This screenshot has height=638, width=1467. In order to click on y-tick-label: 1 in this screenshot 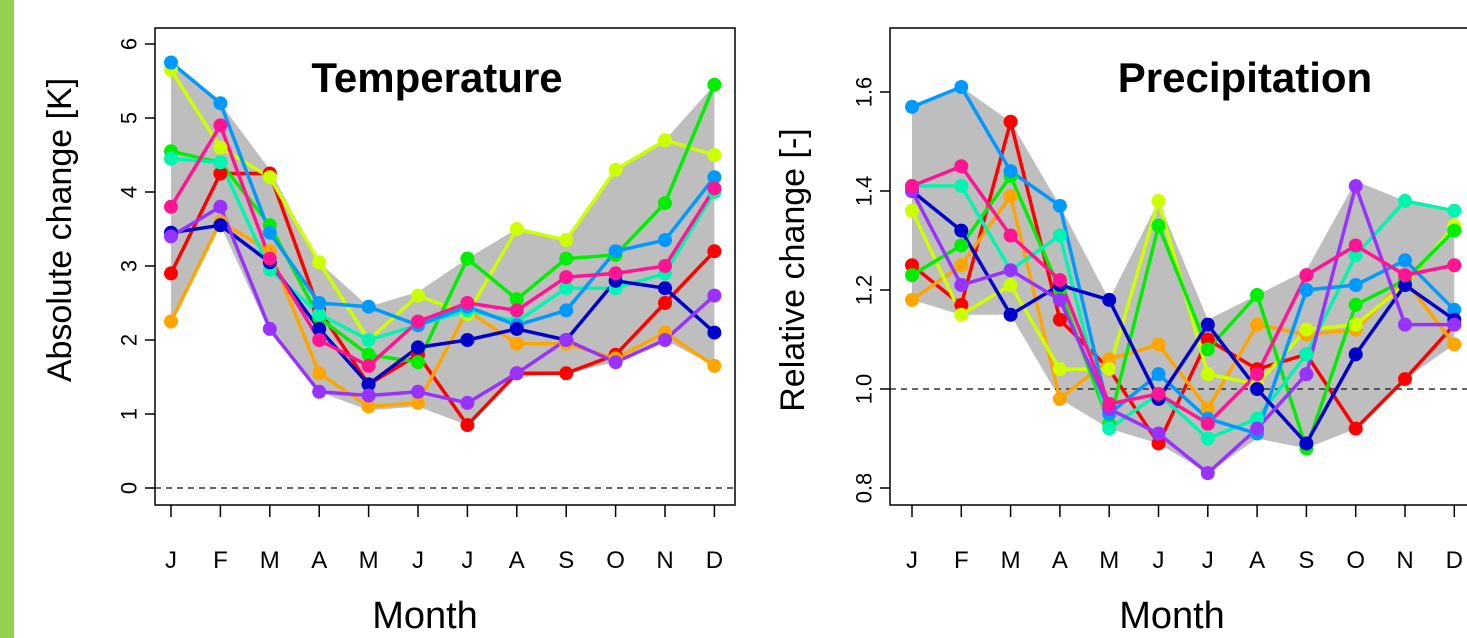, I will do `click(129, 414)`.